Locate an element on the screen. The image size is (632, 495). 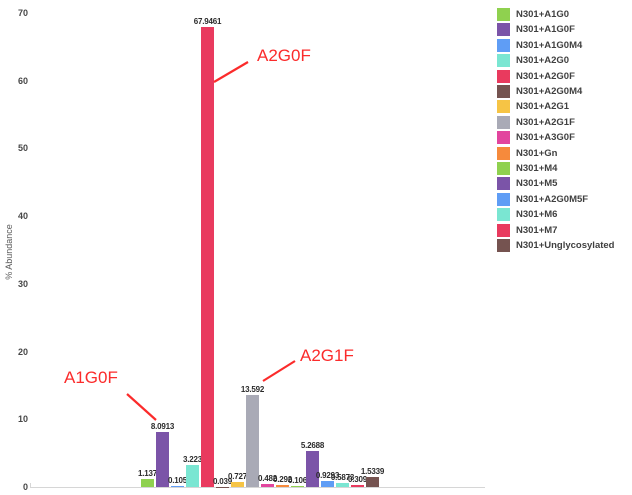
legend-item: N301+A2G0M5F is located at coordinates (543, 199).